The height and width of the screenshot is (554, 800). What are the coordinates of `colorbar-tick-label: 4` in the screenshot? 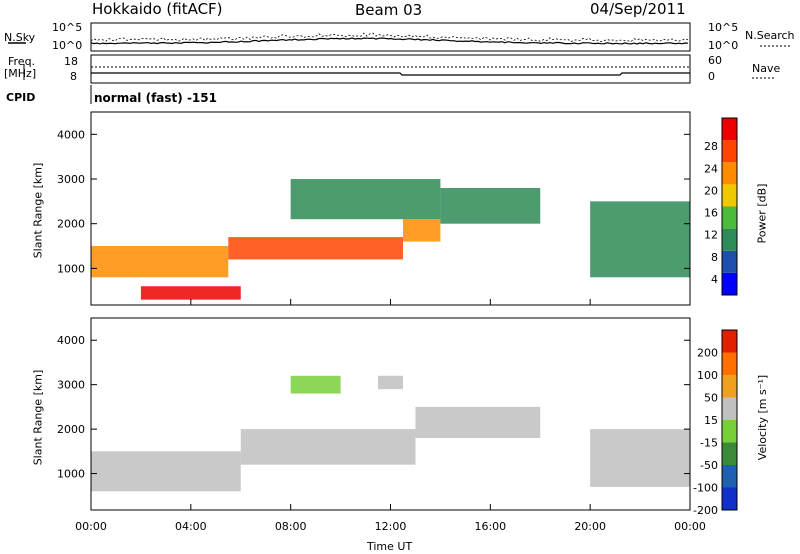 It's located at (714, 279).